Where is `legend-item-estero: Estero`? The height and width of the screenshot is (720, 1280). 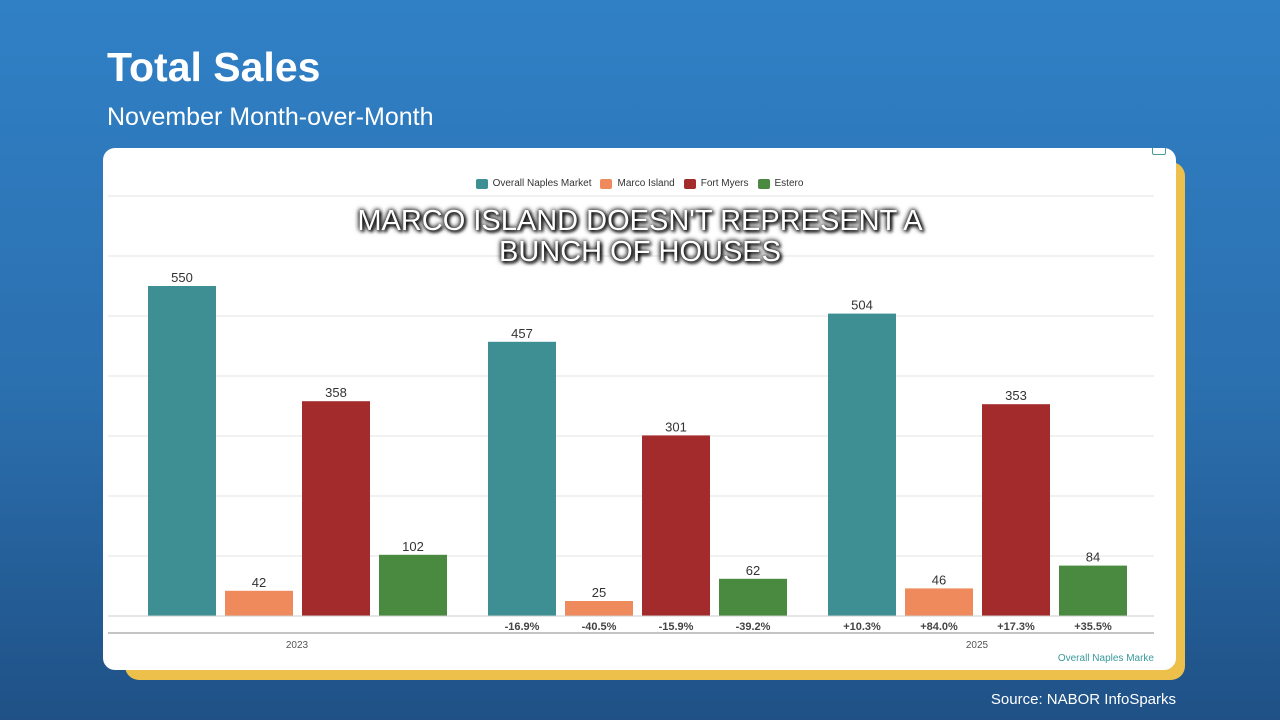 legend-item-estero: Estero is located at coordinates (780, 183).